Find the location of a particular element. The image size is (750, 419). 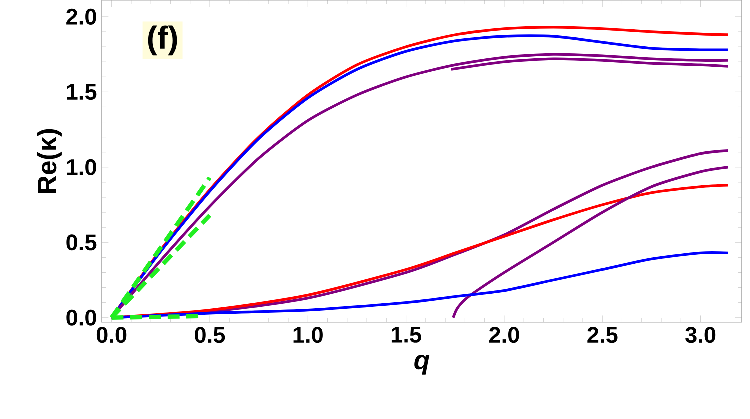

y-tick-label: 1.0 is located at coordinates (81, 167).